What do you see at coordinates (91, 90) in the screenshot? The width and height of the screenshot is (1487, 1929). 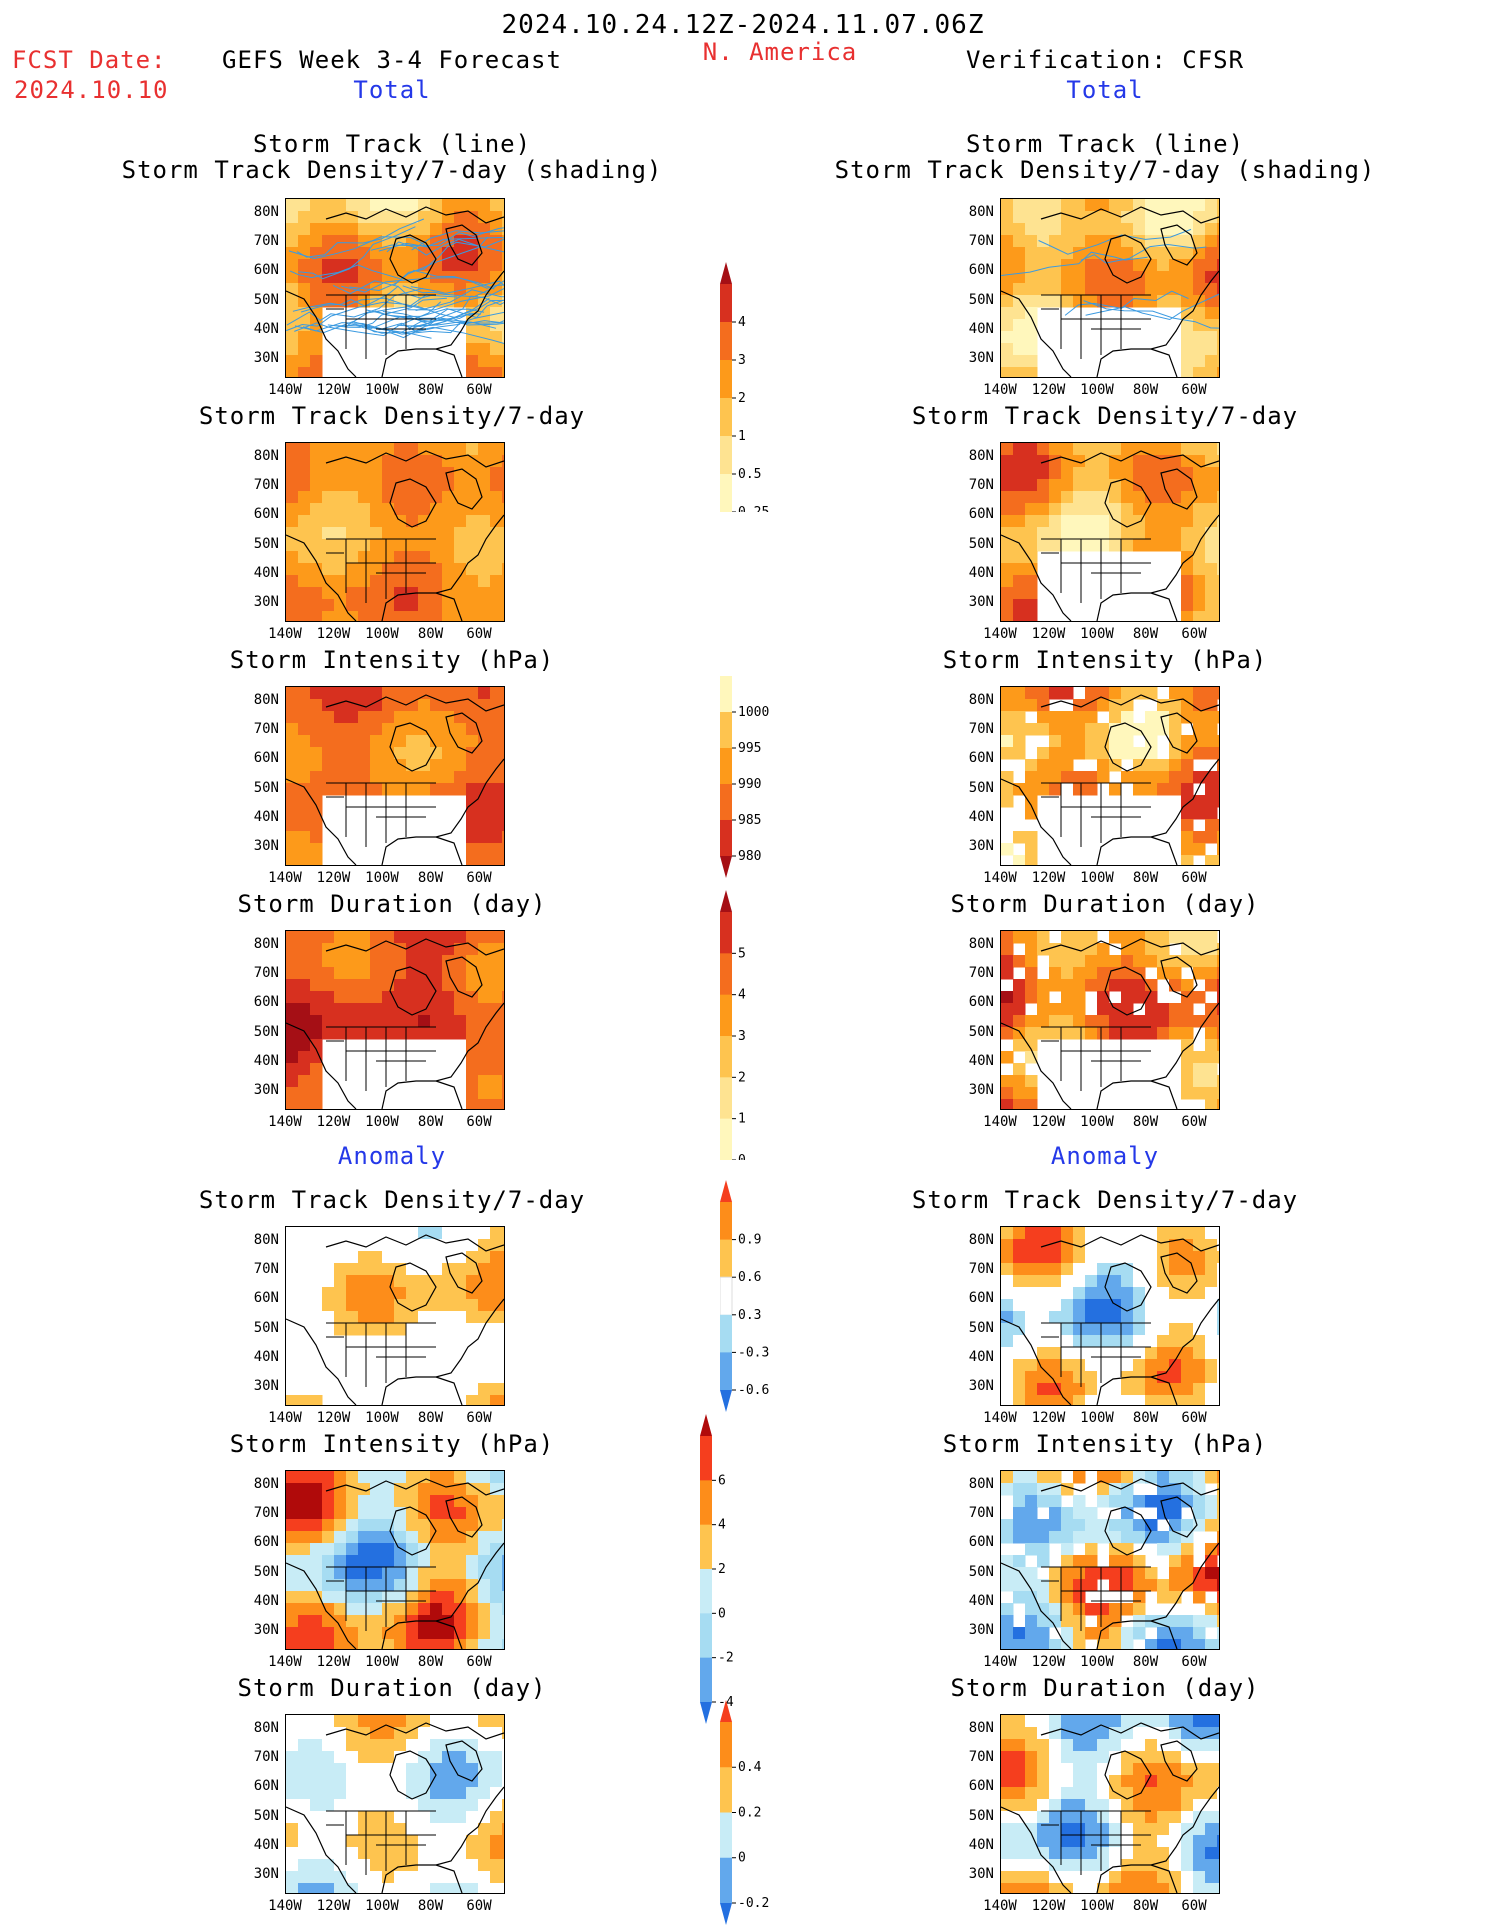 I see `fcst-date-value: 2024.10.10` at bounding box center [91, 90].